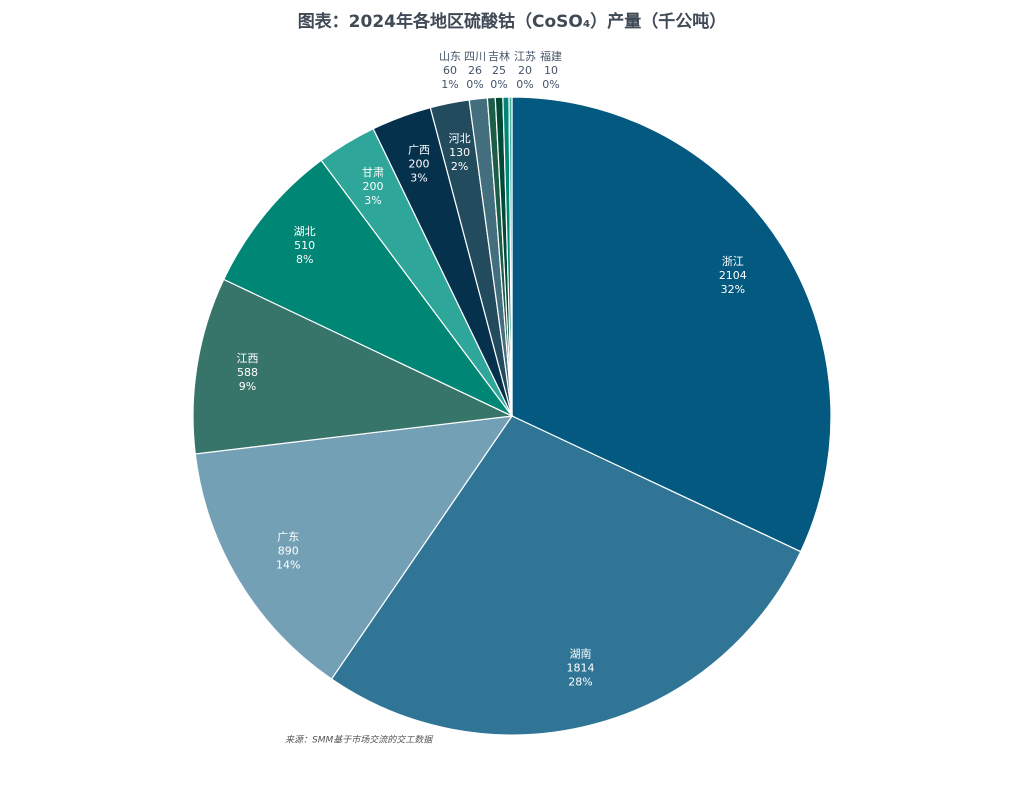 Image resolution: width=1024 pixels, height=792 pixels. Describe the element at coordinates (580, 681) in the screenshot. I see `slice-percent: 28%` at that location.